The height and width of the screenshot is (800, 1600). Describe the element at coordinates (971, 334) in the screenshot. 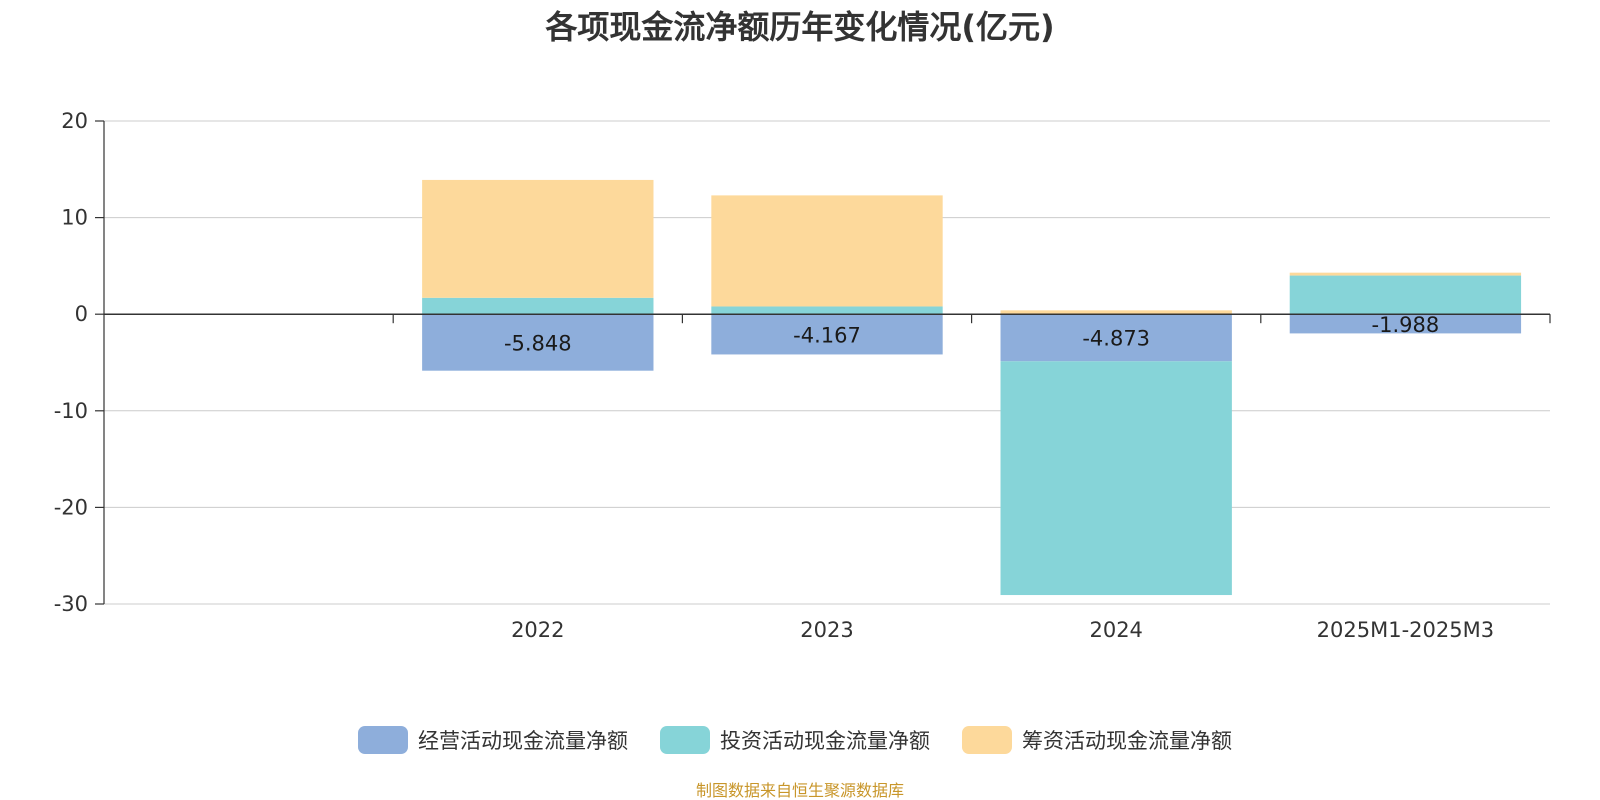

I see `data-labels: -5.848 -4.167 -4.873 -1.988` at that location.